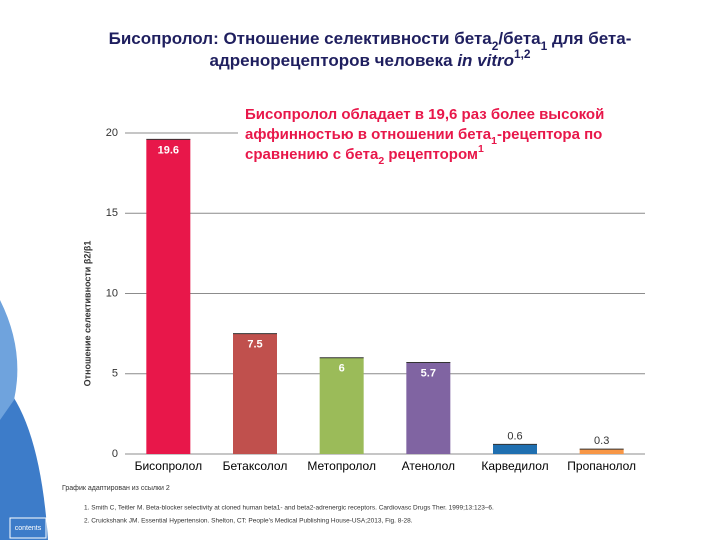 The width and height of the screenshot is (720, 545). What do you see at coordinates (312, 154) in the screenshot?
I see `annotation-part: сравнению с бета` at bounding box center [312, 154].